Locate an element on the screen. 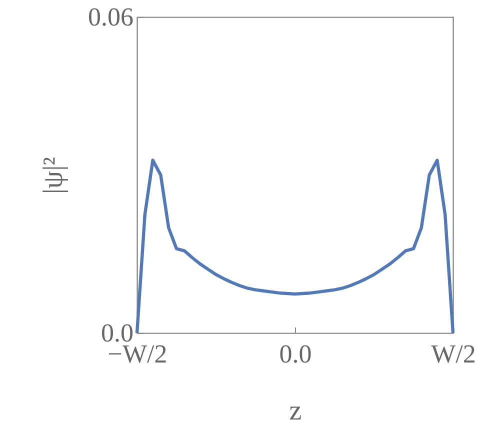 Image resolution: width=490 pixels, height=444 pixels. y-axis-title: |ψ|² is located at coordinates (53, 175).